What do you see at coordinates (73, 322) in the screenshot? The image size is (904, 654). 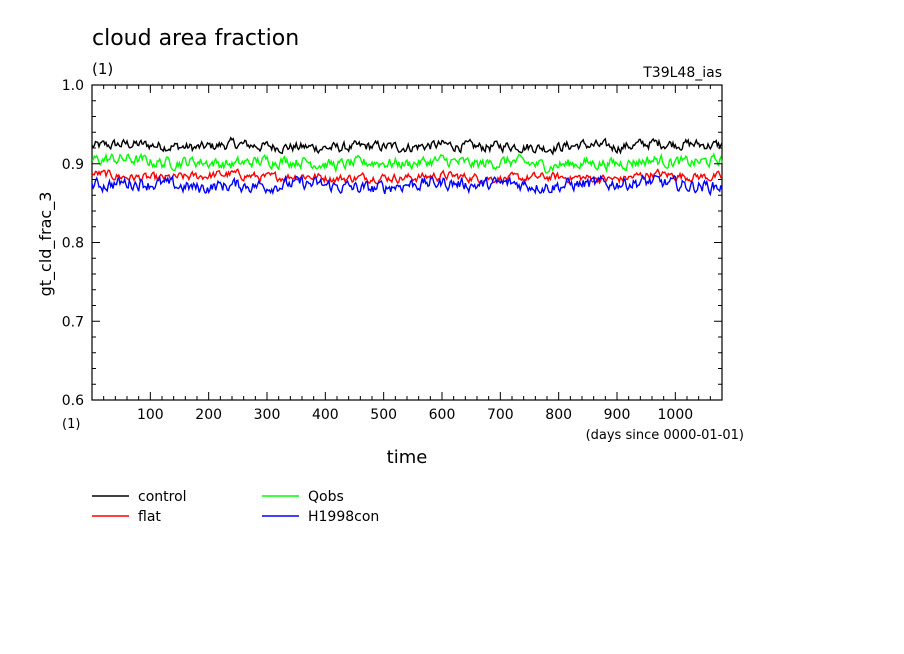 I see `y-tick-label: 0.7` at bounding box center [73, 322].